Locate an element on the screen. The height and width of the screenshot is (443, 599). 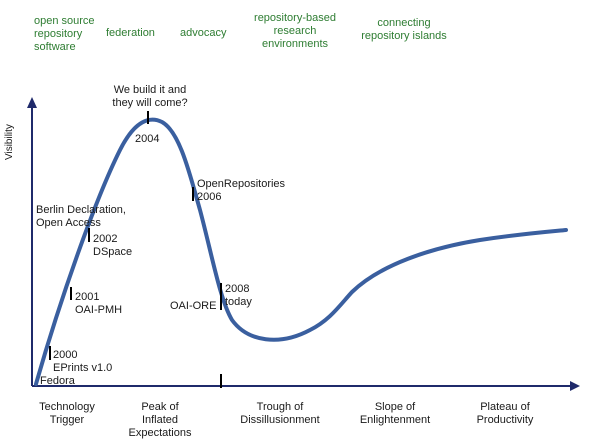
phase-trough: Trough of Dissillusionment is located at coordinates (280, 413).